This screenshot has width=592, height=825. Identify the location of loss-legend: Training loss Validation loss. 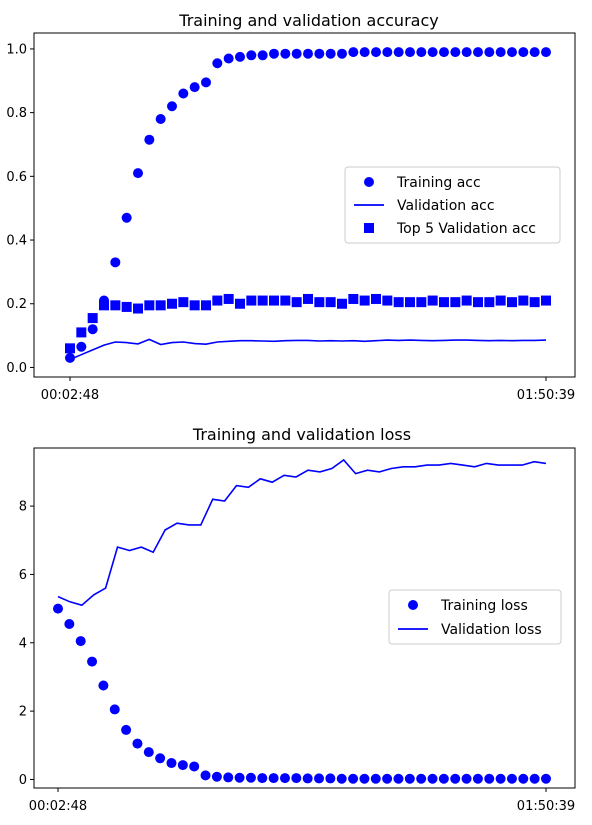
(475, 617).